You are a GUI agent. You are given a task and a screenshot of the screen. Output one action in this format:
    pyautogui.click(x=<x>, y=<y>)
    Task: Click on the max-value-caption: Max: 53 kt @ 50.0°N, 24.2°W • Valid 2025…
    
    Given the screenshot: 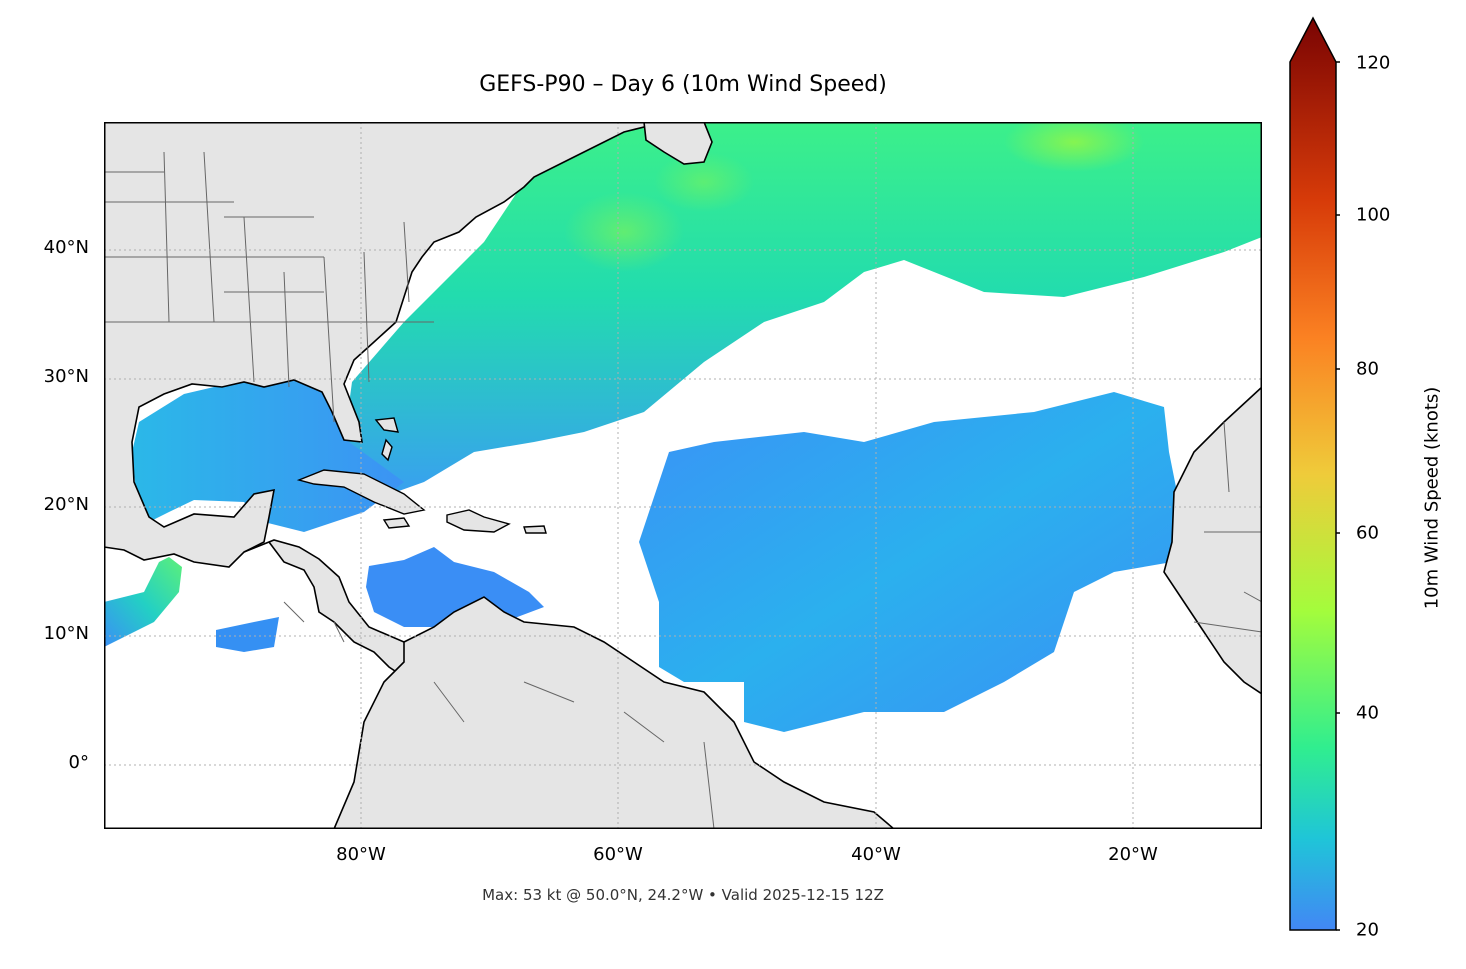 What is the action you would take?
    pyautogui.click(x=683, y=895)
    